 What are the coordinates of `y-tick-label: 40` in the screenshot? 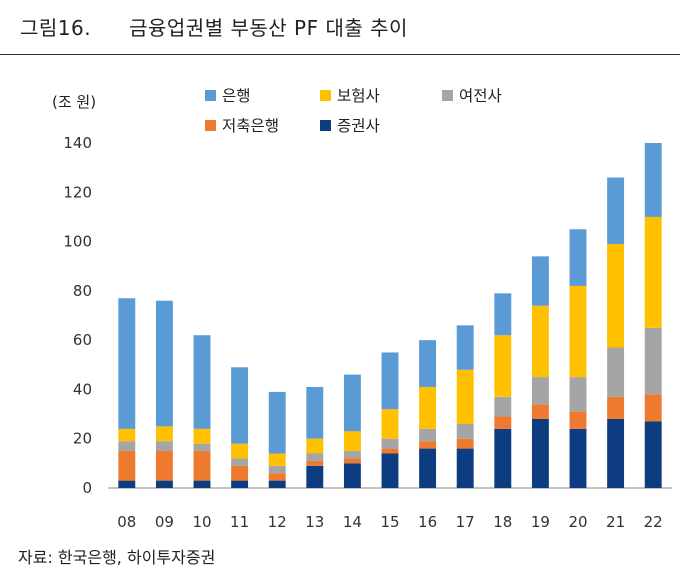 It's located at (82, 389).